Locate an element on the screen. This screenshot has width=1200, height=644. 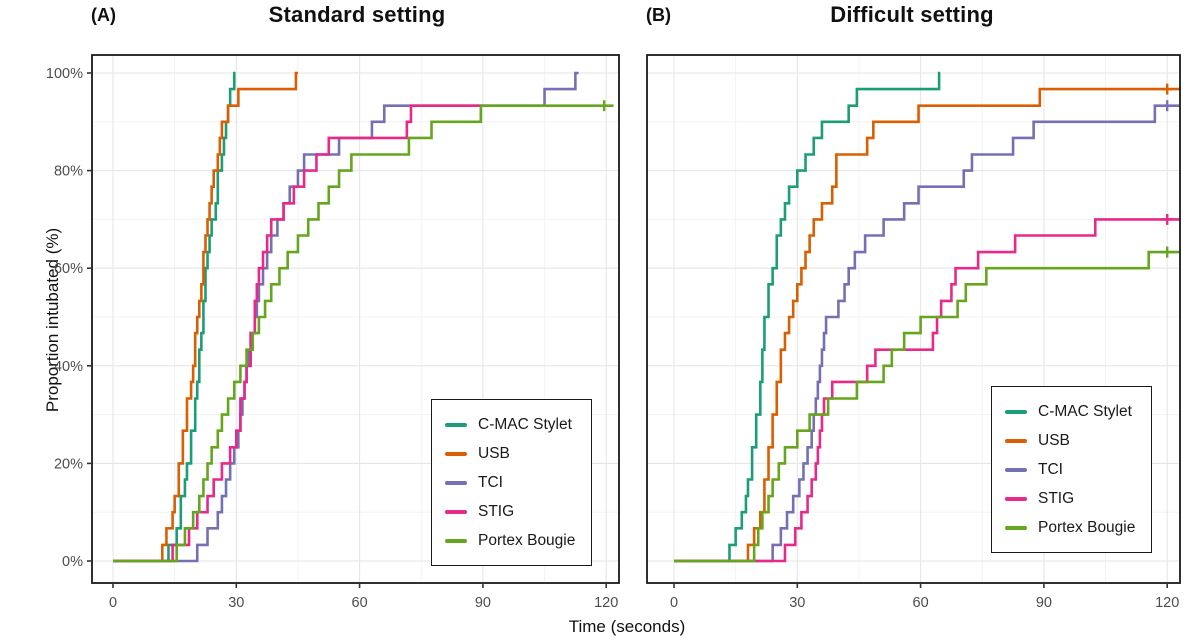
panel-b-title: Difficult setting is located at coordinates (912, 14).